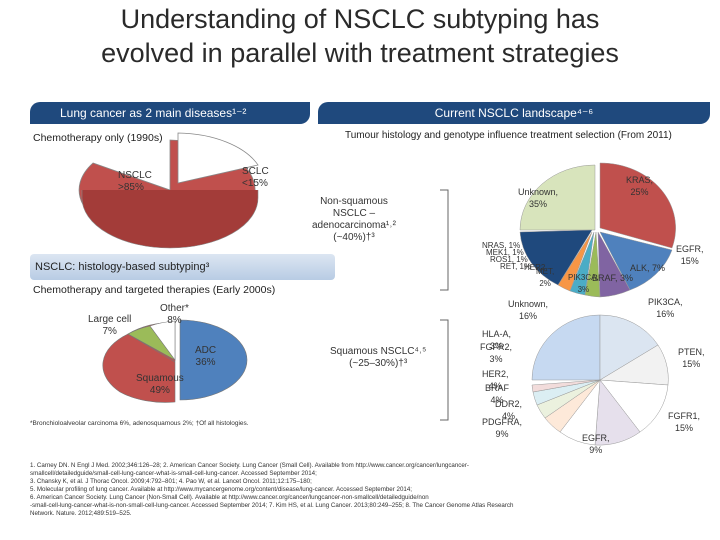 The width and height of the screenshot is (720, 540). What do you see at coordinates (170, 219) in the screenshot?
I see `pie1-edge` at bounding box center [170, 219].